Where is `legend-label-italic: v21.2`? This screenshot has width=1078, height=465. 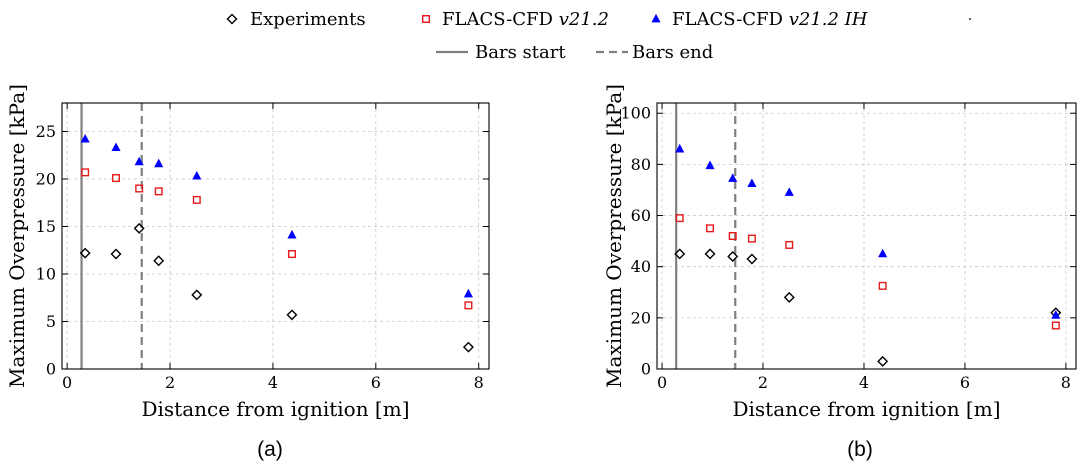 legend-label-italic: v21.2 is located at coordinates (584, 19).